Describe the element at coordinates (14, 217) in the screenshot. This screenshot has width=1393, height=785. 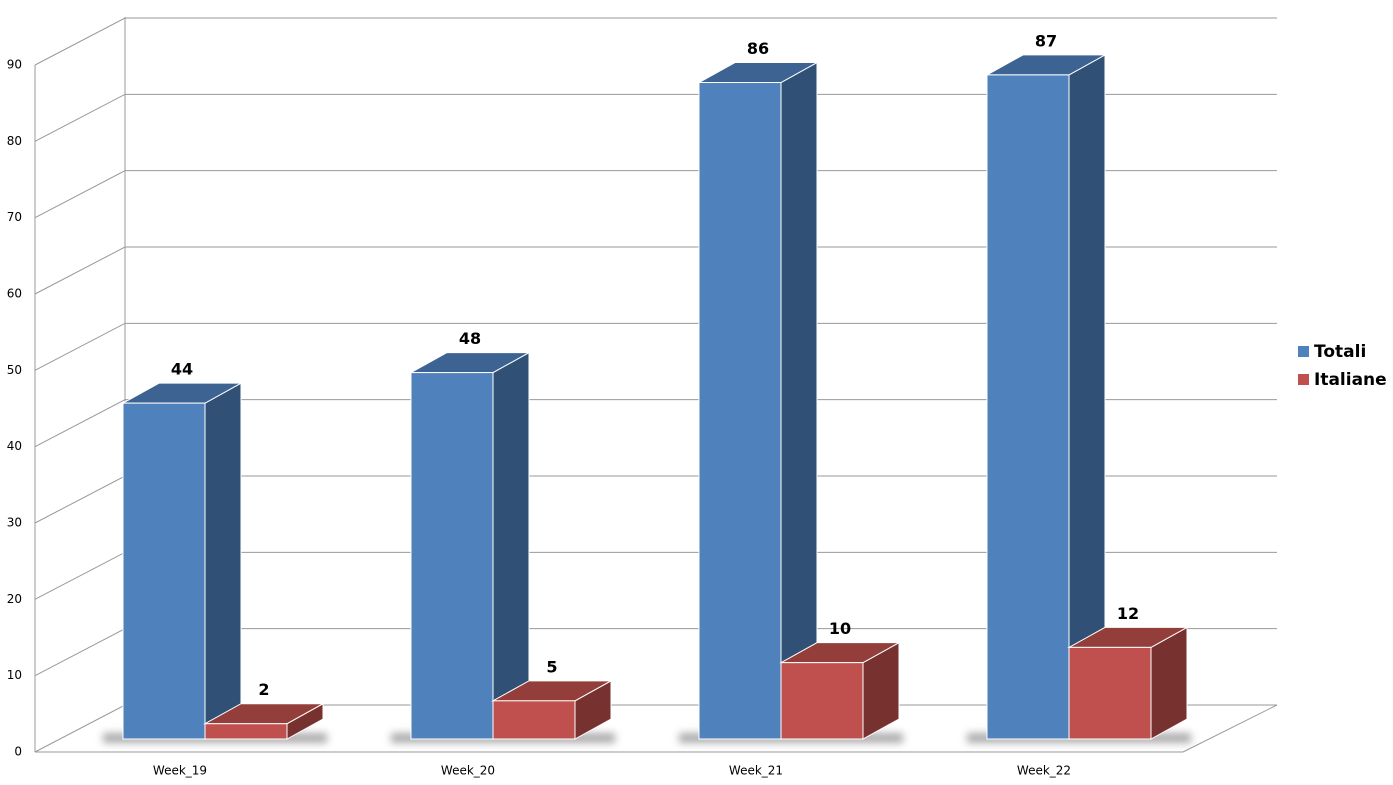
I see `y-tick-label: 70` at that location.